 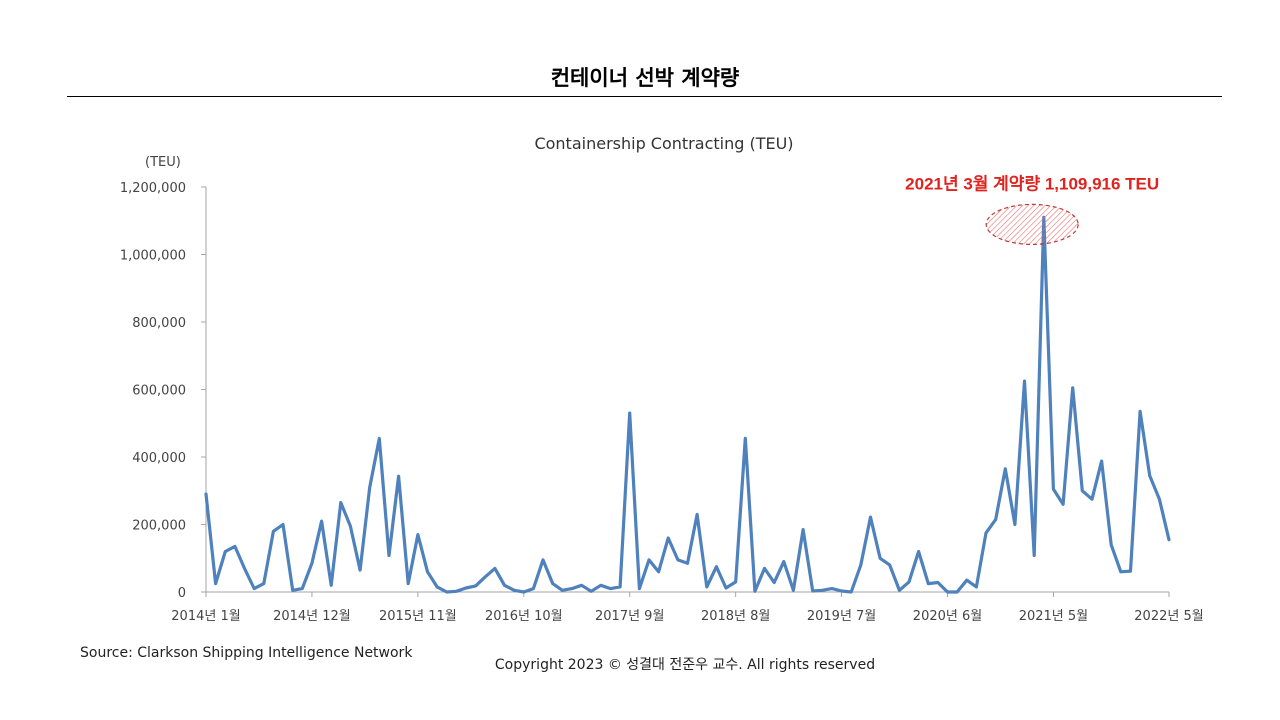 What do you see at coordinates (735, 616) in the screenshot?
I see `x-tick-label: 2018년 8월` at bounding box center [735, 616].